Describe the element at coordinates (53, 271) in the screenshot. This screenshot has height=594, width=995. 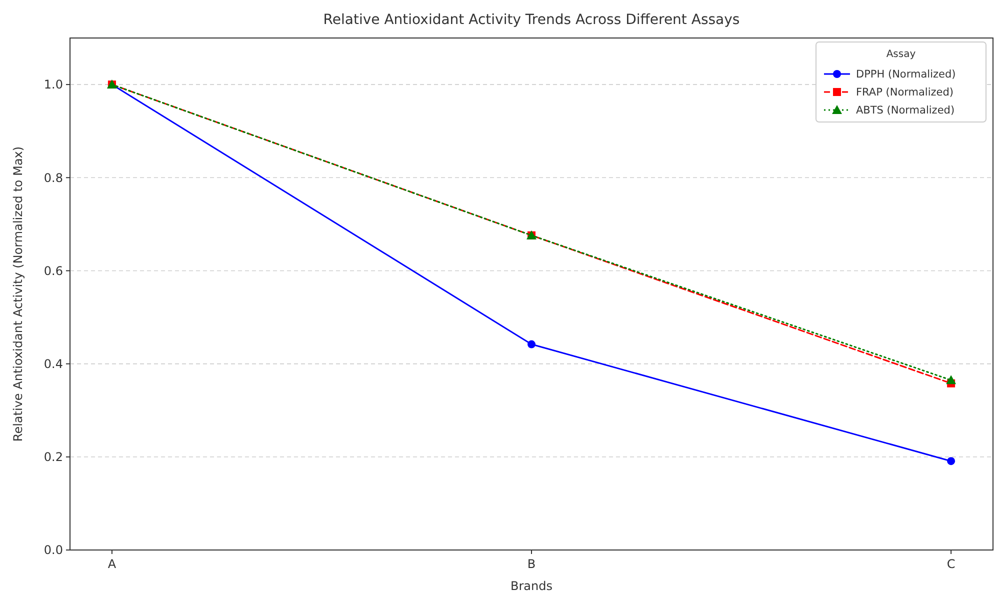
I see `y-tick-label: 0.6` at that location.